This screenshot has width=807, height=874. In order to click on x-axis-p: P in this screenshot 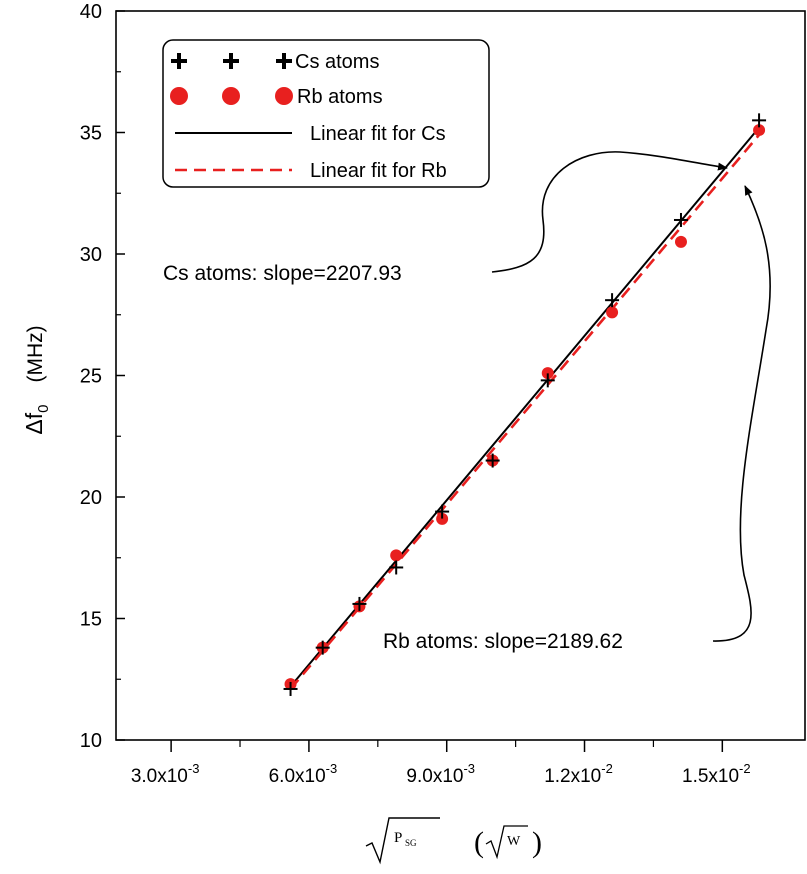, I will do `click(398, 838)`.